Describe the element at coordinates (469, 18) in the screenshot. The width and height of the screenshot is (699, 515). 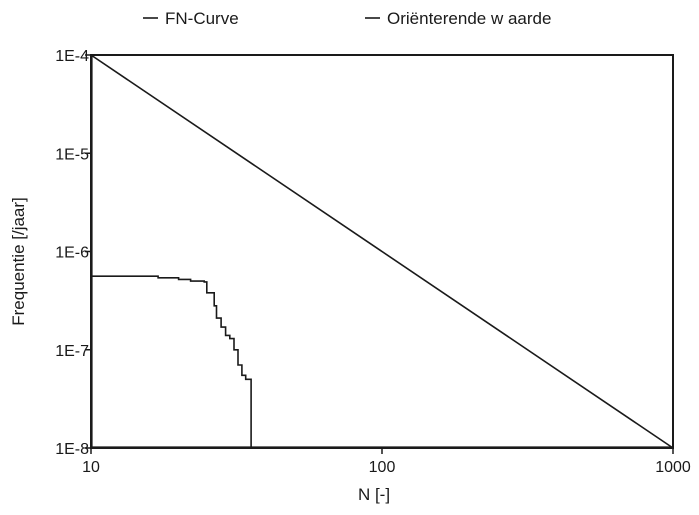
I see `legend-label: Oriënterende w aarde` at that location.